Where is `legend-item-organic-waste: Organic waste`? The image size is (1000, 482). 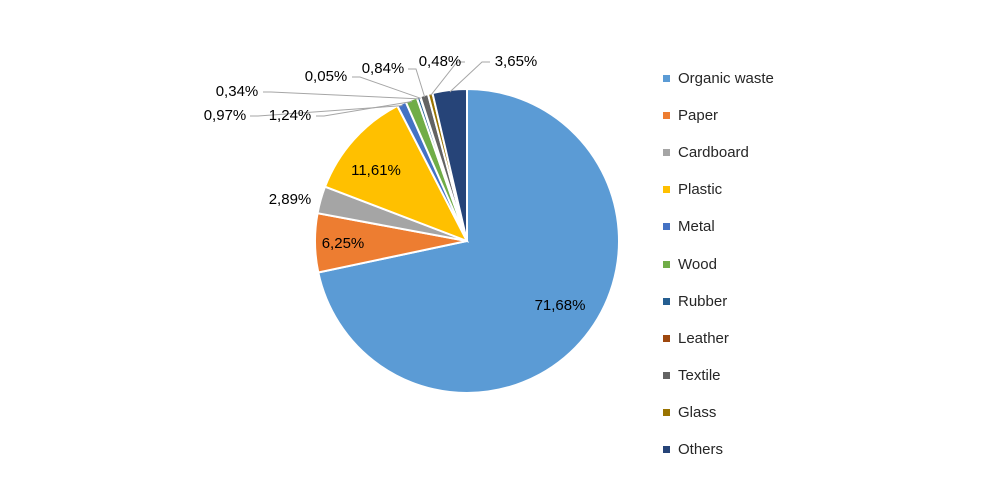
legend-item-organic-waste: Organic waste is located at coordinates (718, 78).